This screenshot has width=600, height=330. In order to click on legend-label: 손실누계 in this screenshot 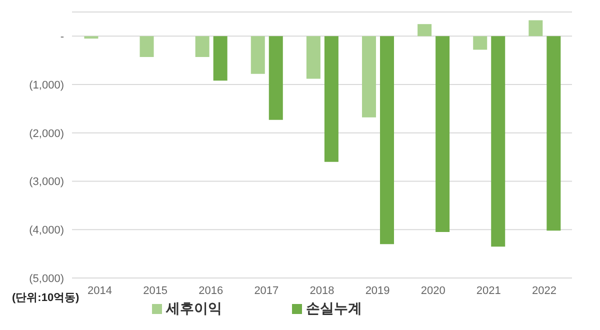, I will do `click(334, 308)`.